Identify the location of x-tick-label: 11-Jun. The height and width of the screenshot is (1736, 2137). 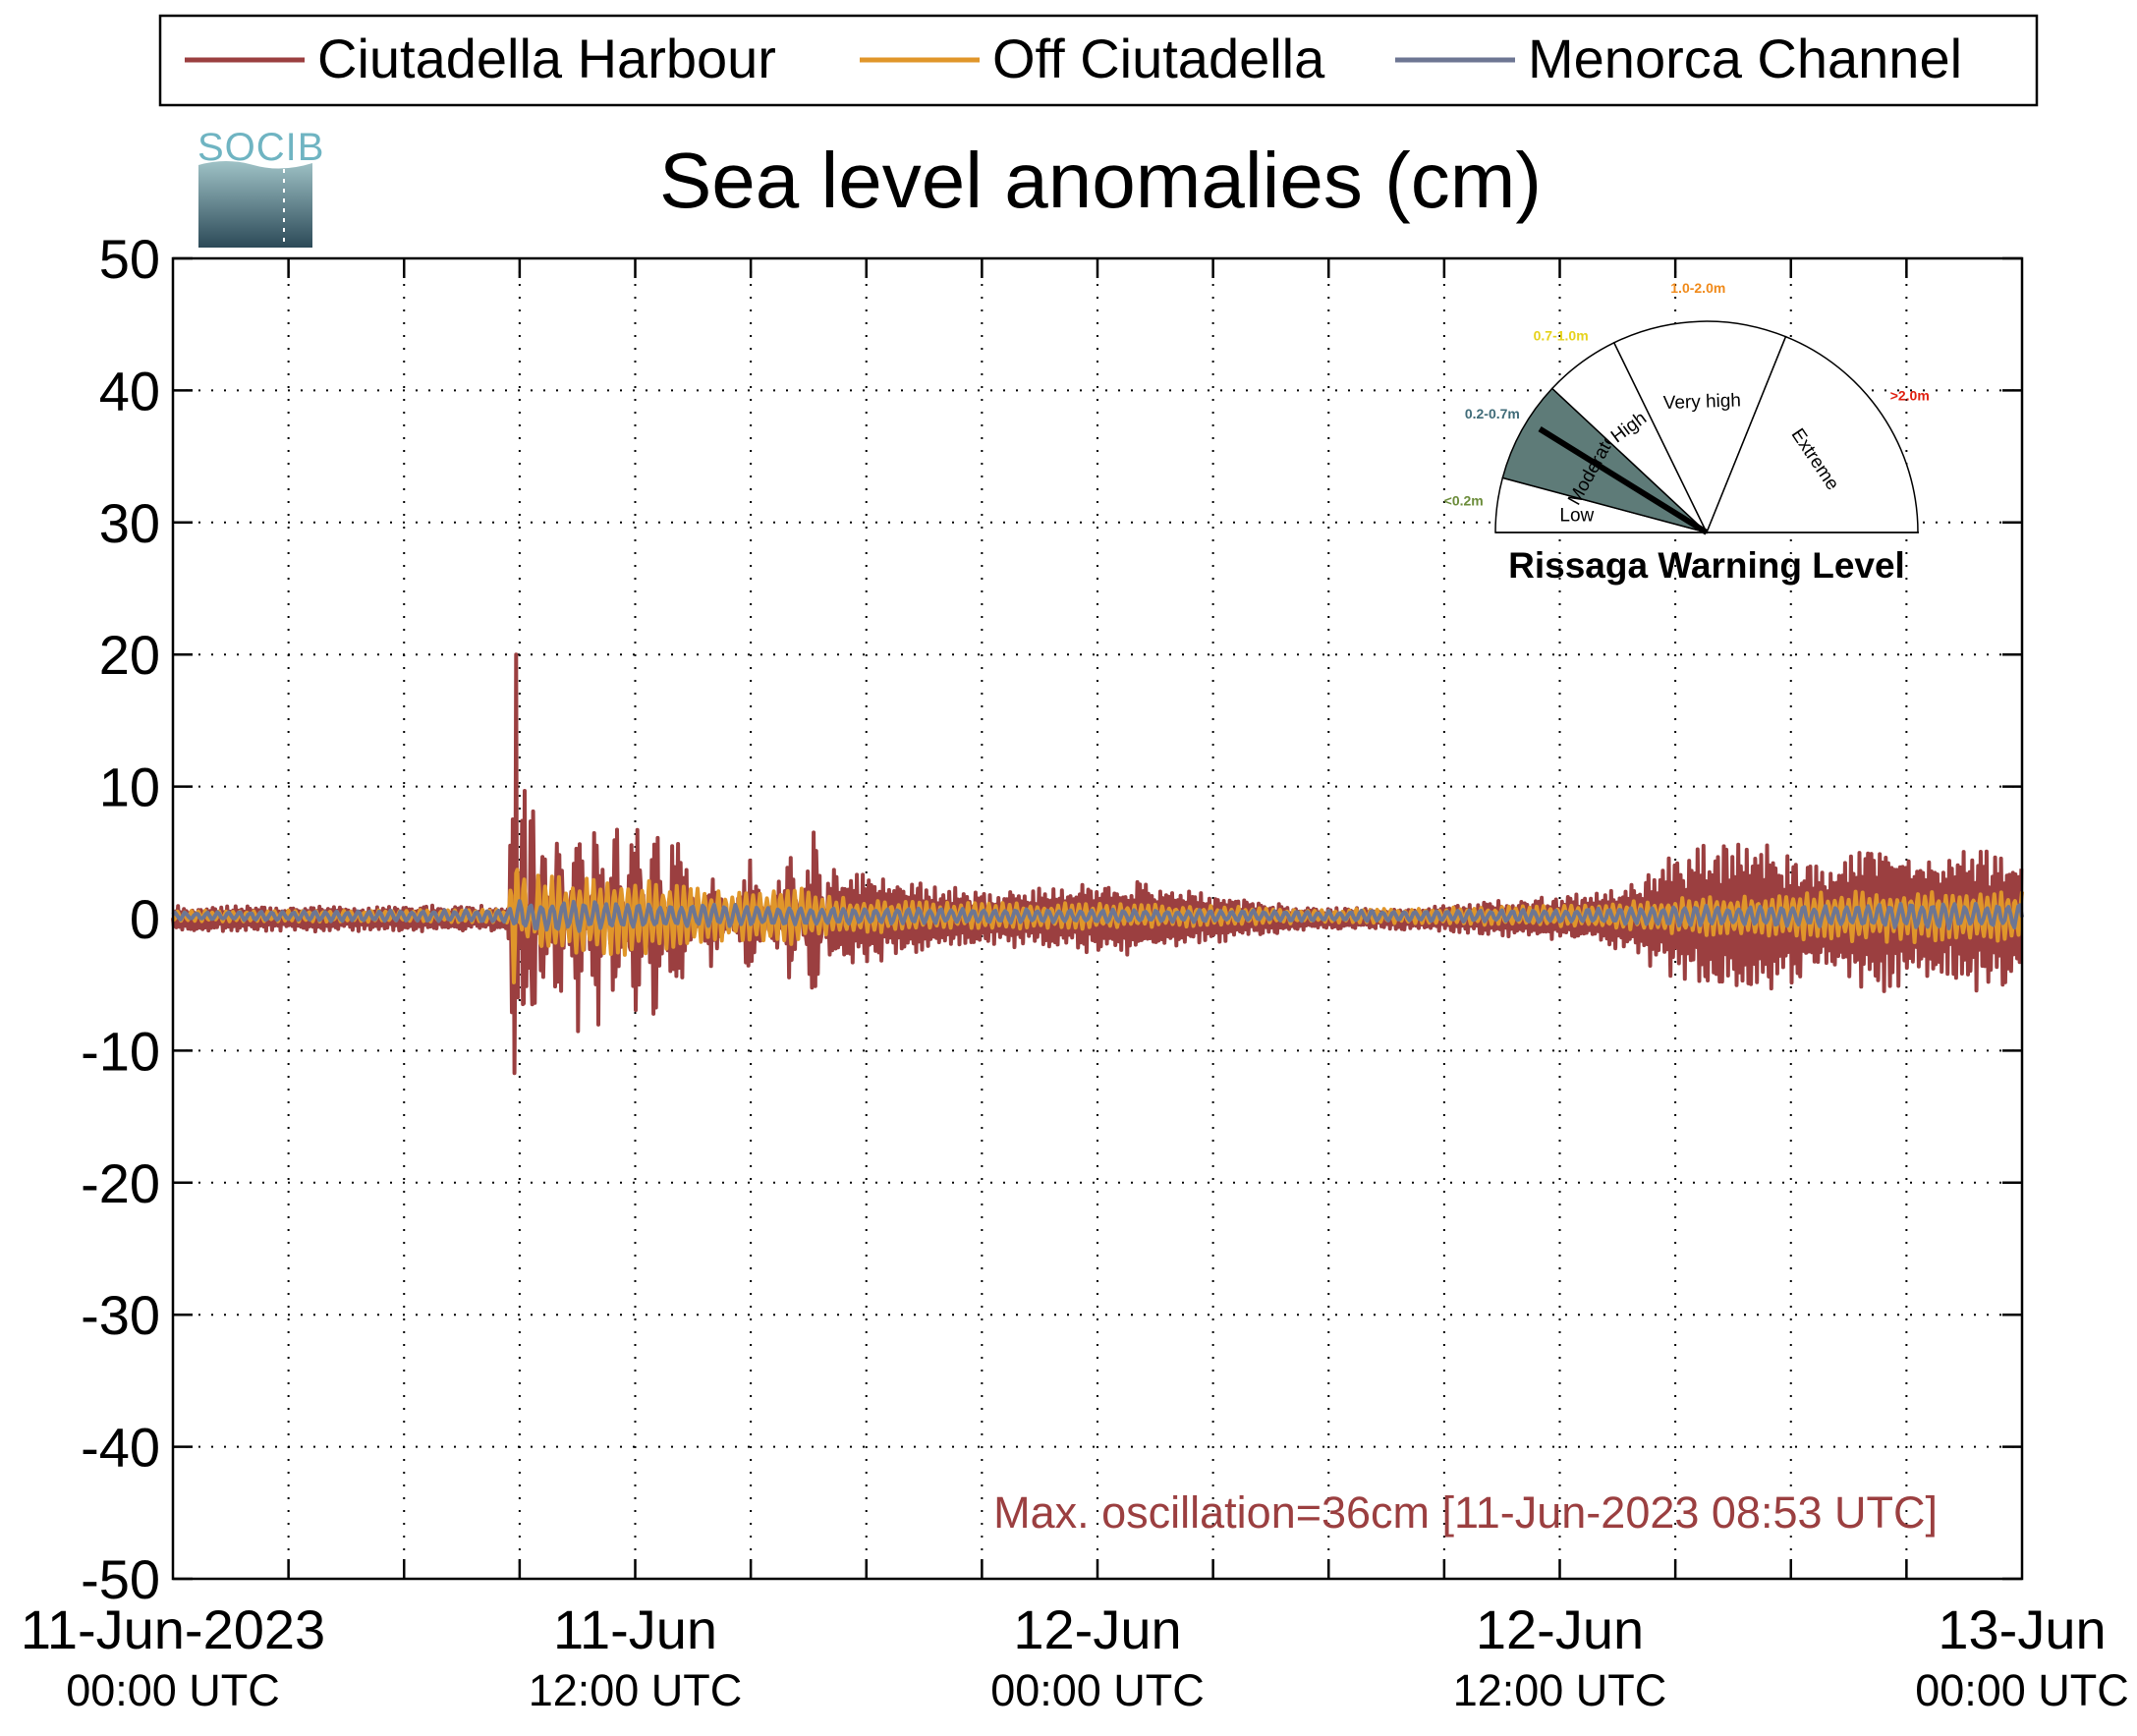
(635, 1629).